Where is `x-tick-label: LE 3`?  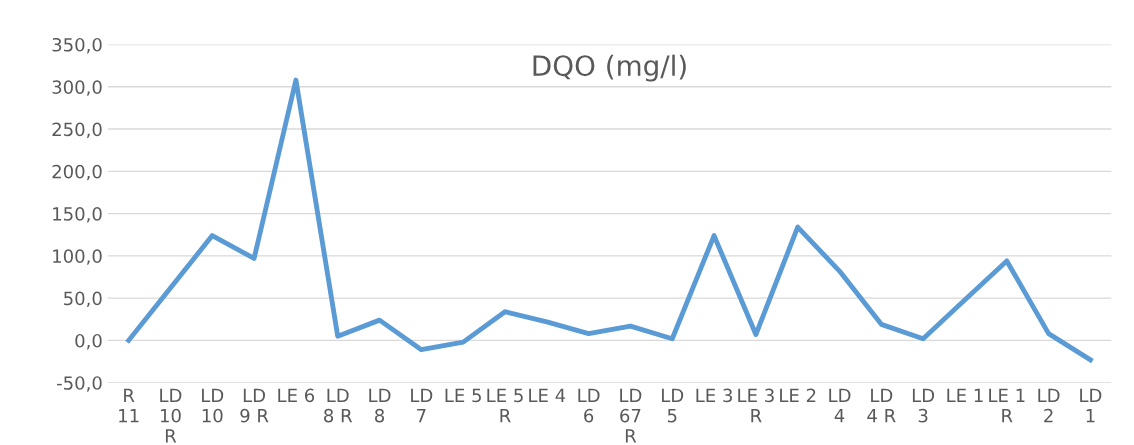
x-tick-label: LE 3 is located at coordinates (714, 395).